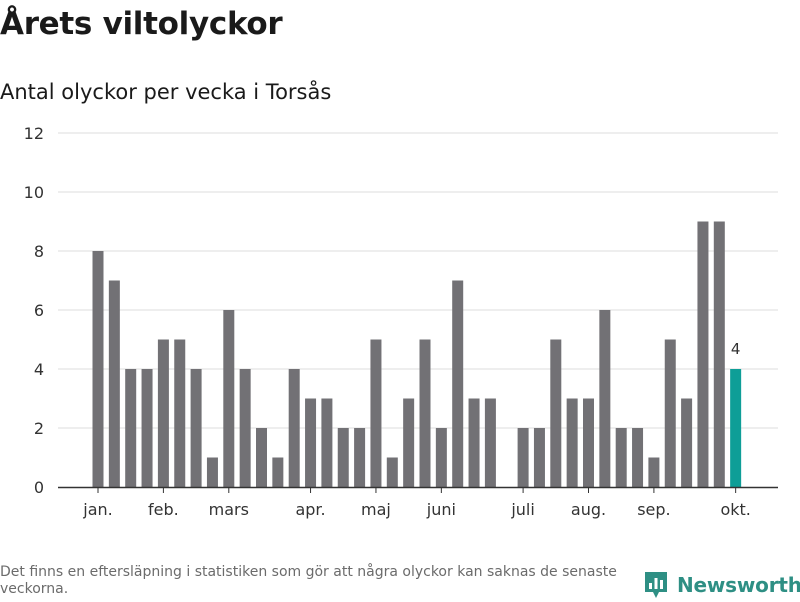 Image resolution: width=800 pixels, height=602 pixels. What do you see at coordinates (638, 457) in the screenshot?
I see `bar-v34` at bounding box center [638, 457].